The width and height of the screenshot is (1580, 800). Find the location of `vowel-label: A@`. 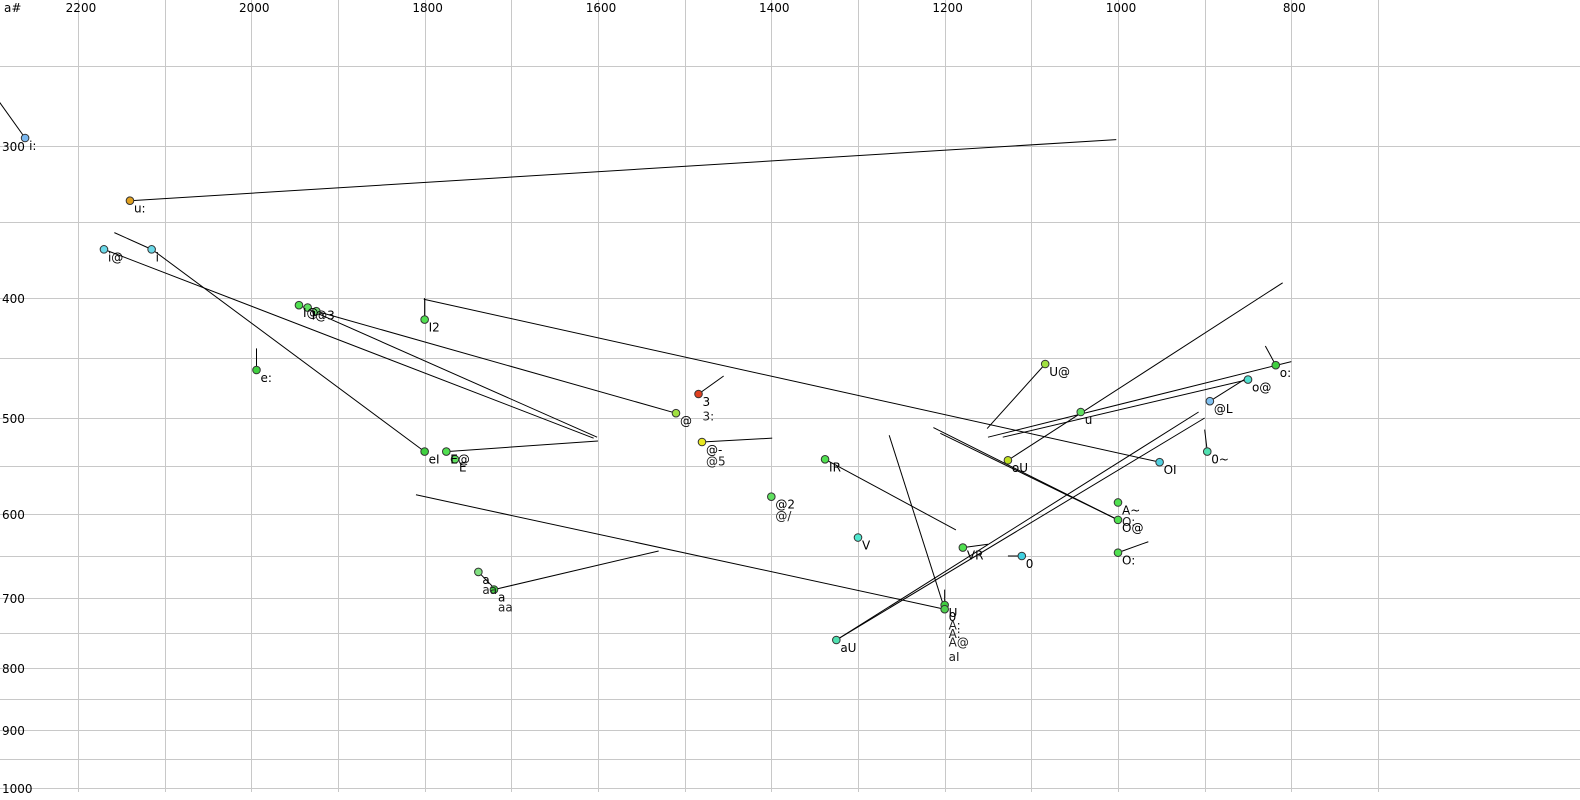

vowel-label: A@ is located at coordinates (959, 642).